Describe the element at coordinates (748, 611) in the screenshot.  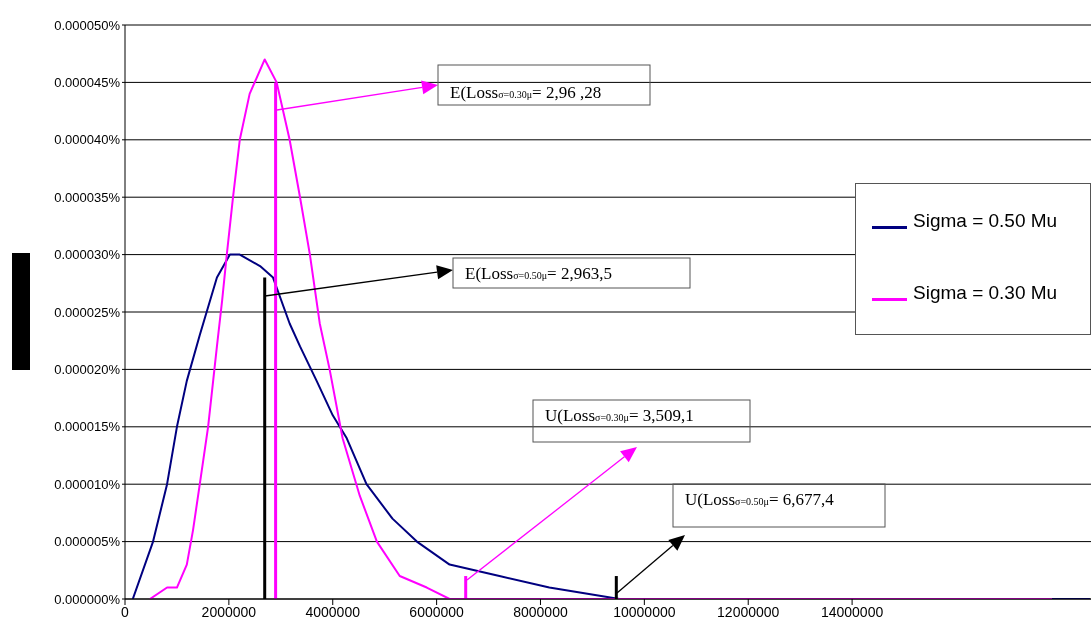
I see `x-tick-label: 12000000` at that location.